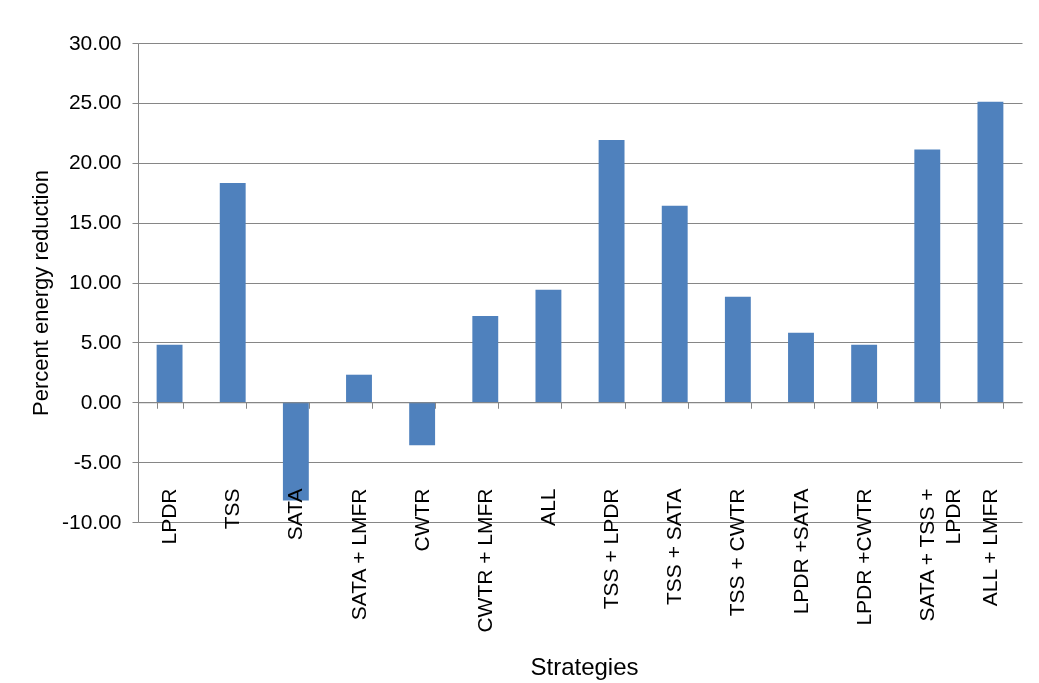  I want to click on y-tick-label: 10.00, so click(95, 281).